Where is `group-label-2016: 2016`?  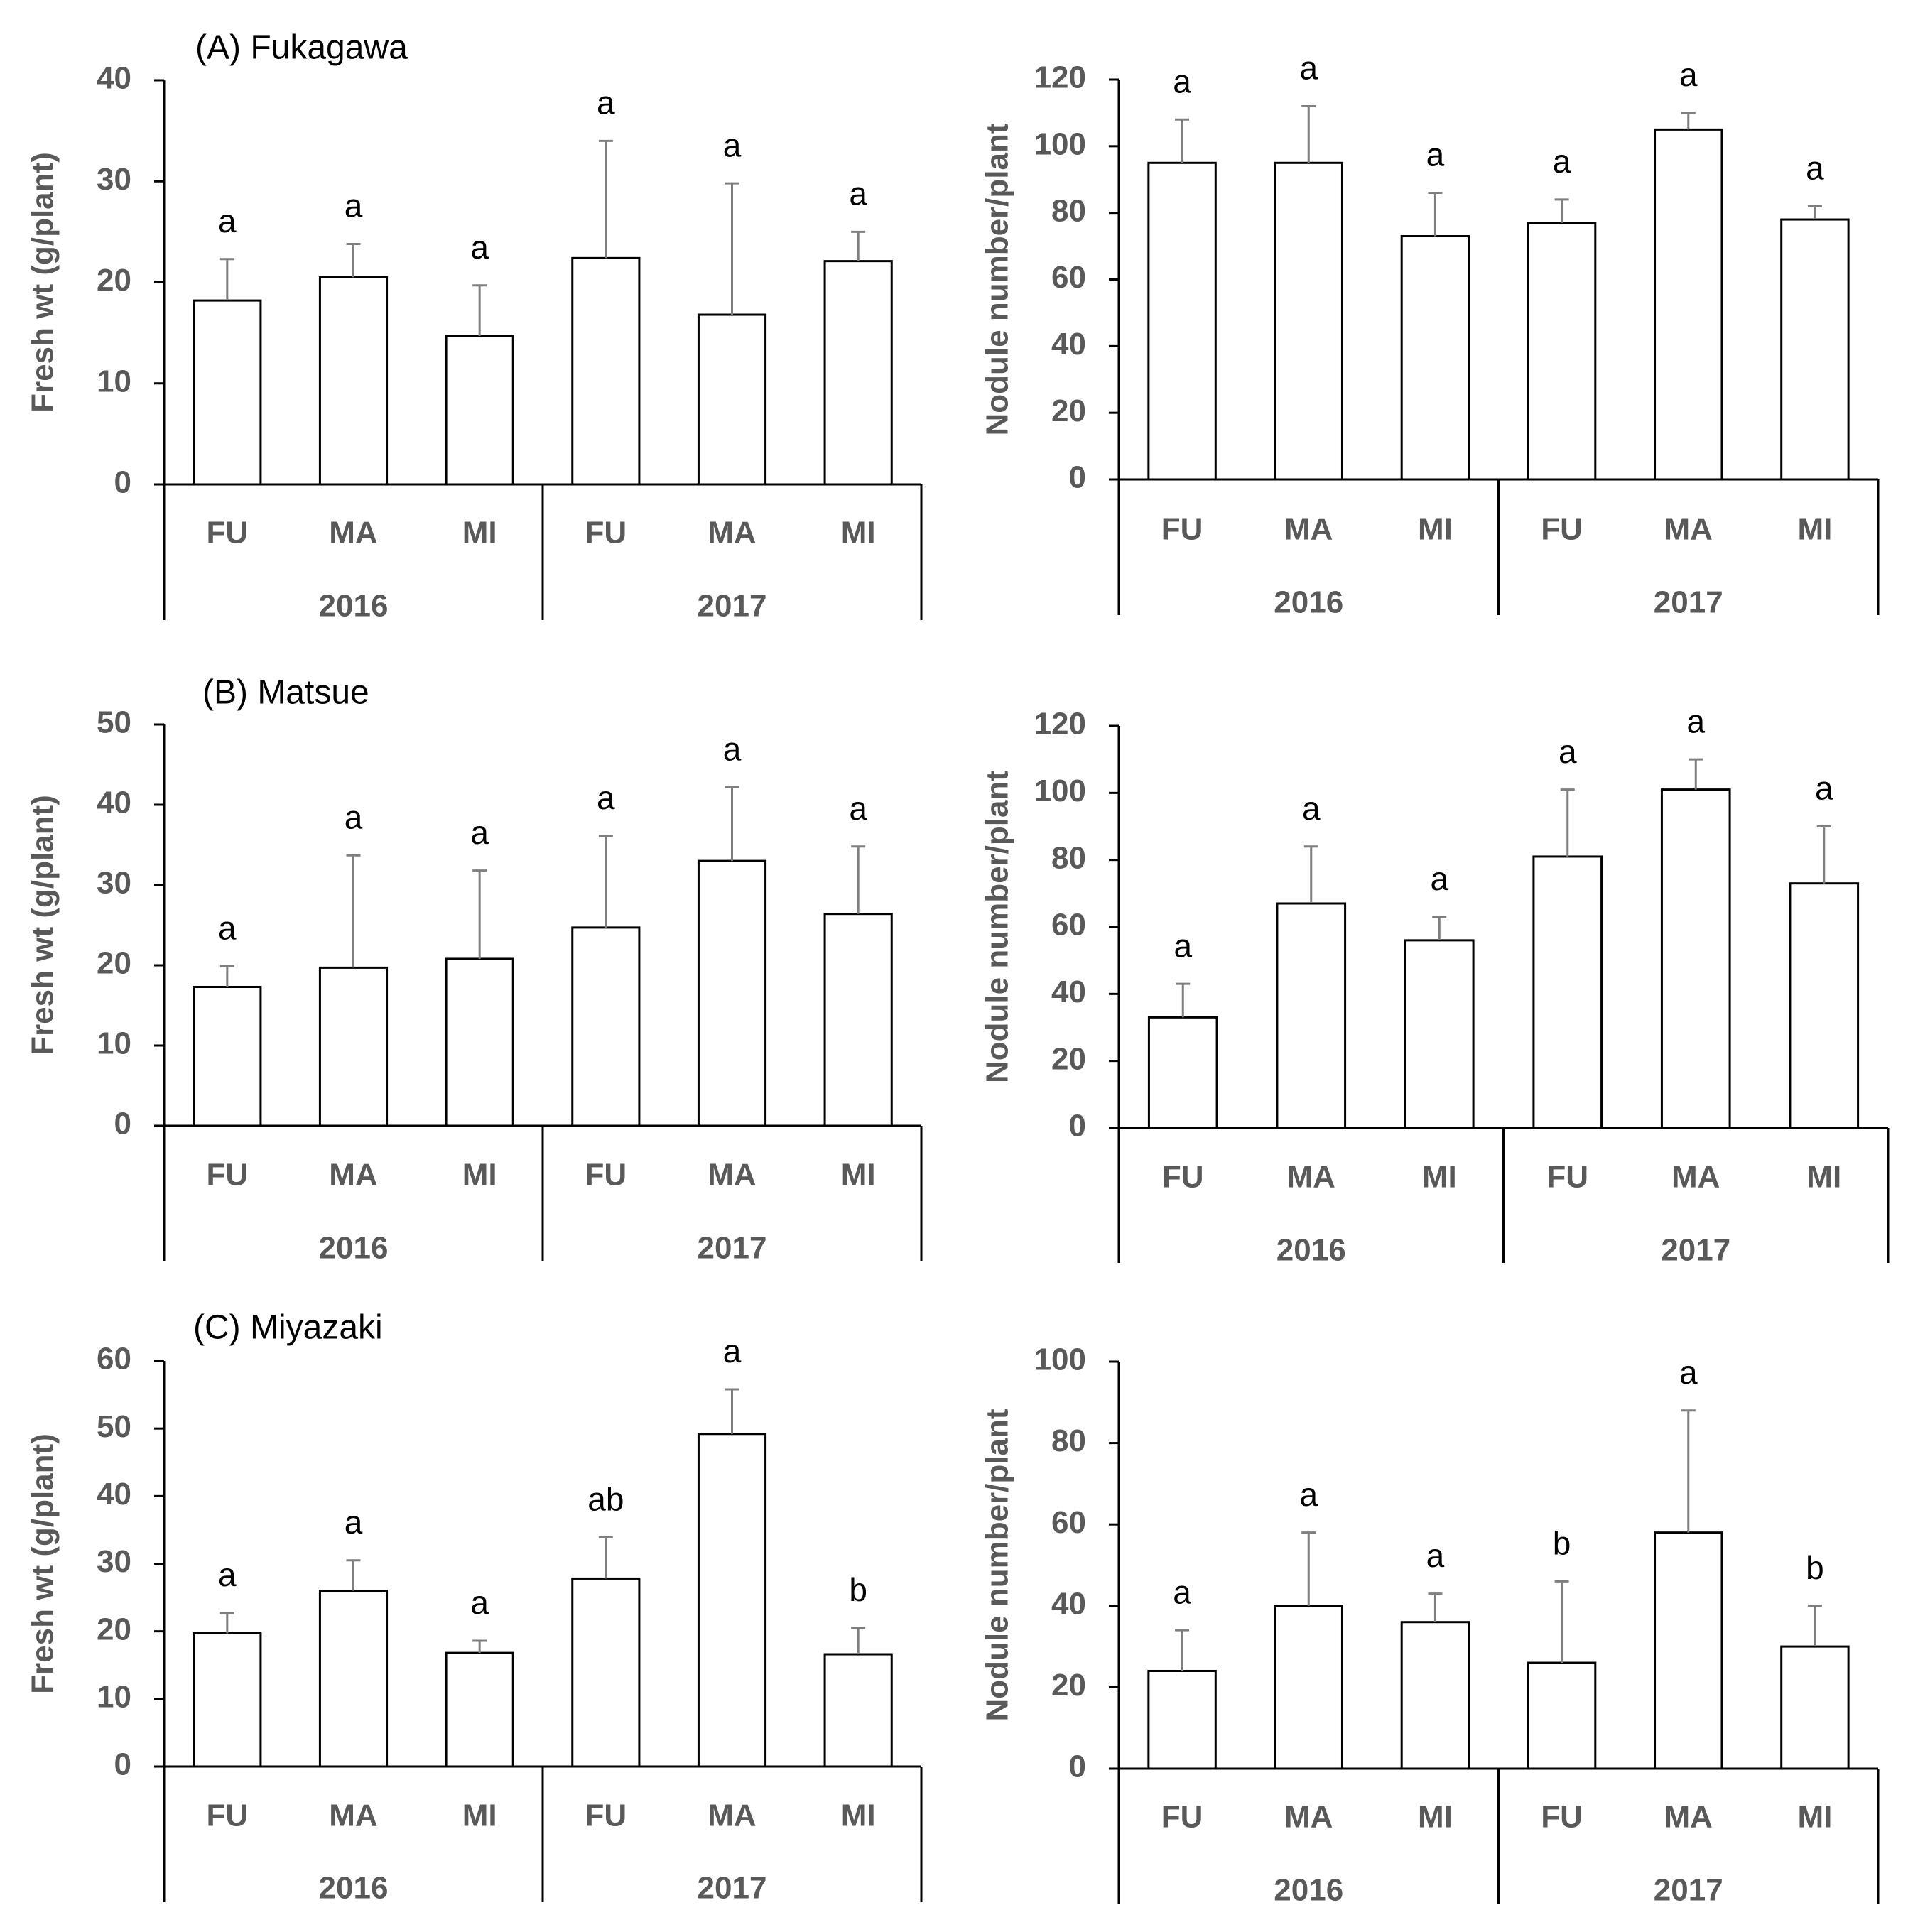
group-label-2016: 2016 is located at coordinates (1311, 1251).